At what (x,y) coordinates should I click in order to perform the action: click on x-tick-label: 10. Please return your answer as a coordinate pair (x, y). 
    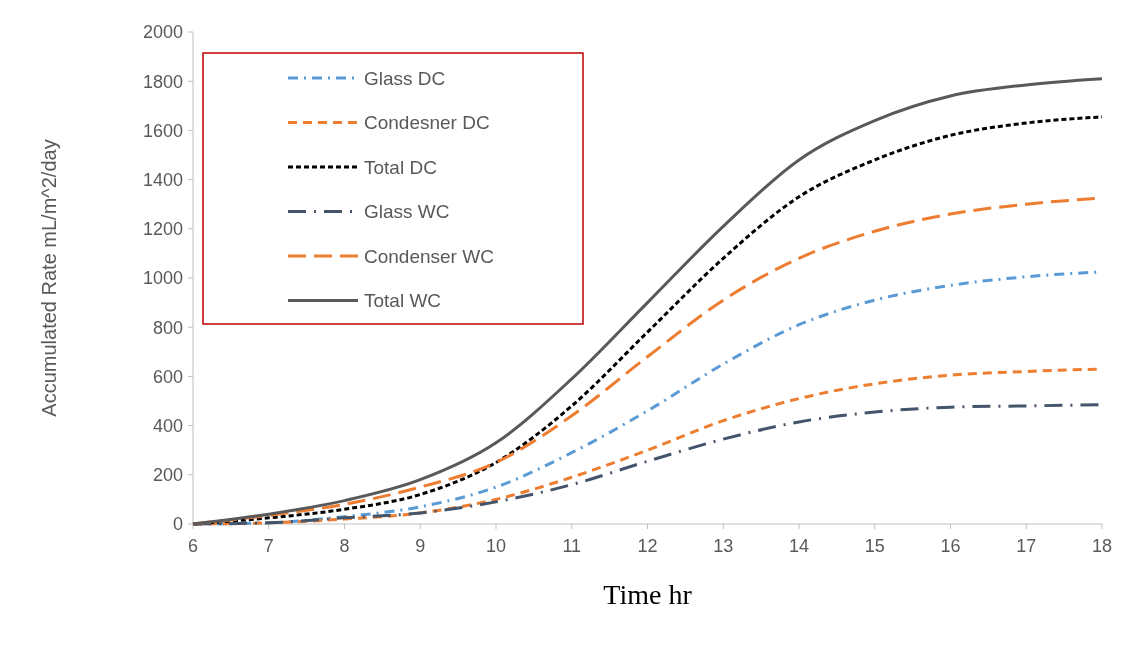
    Looking at the image, I should click on (496, 546).